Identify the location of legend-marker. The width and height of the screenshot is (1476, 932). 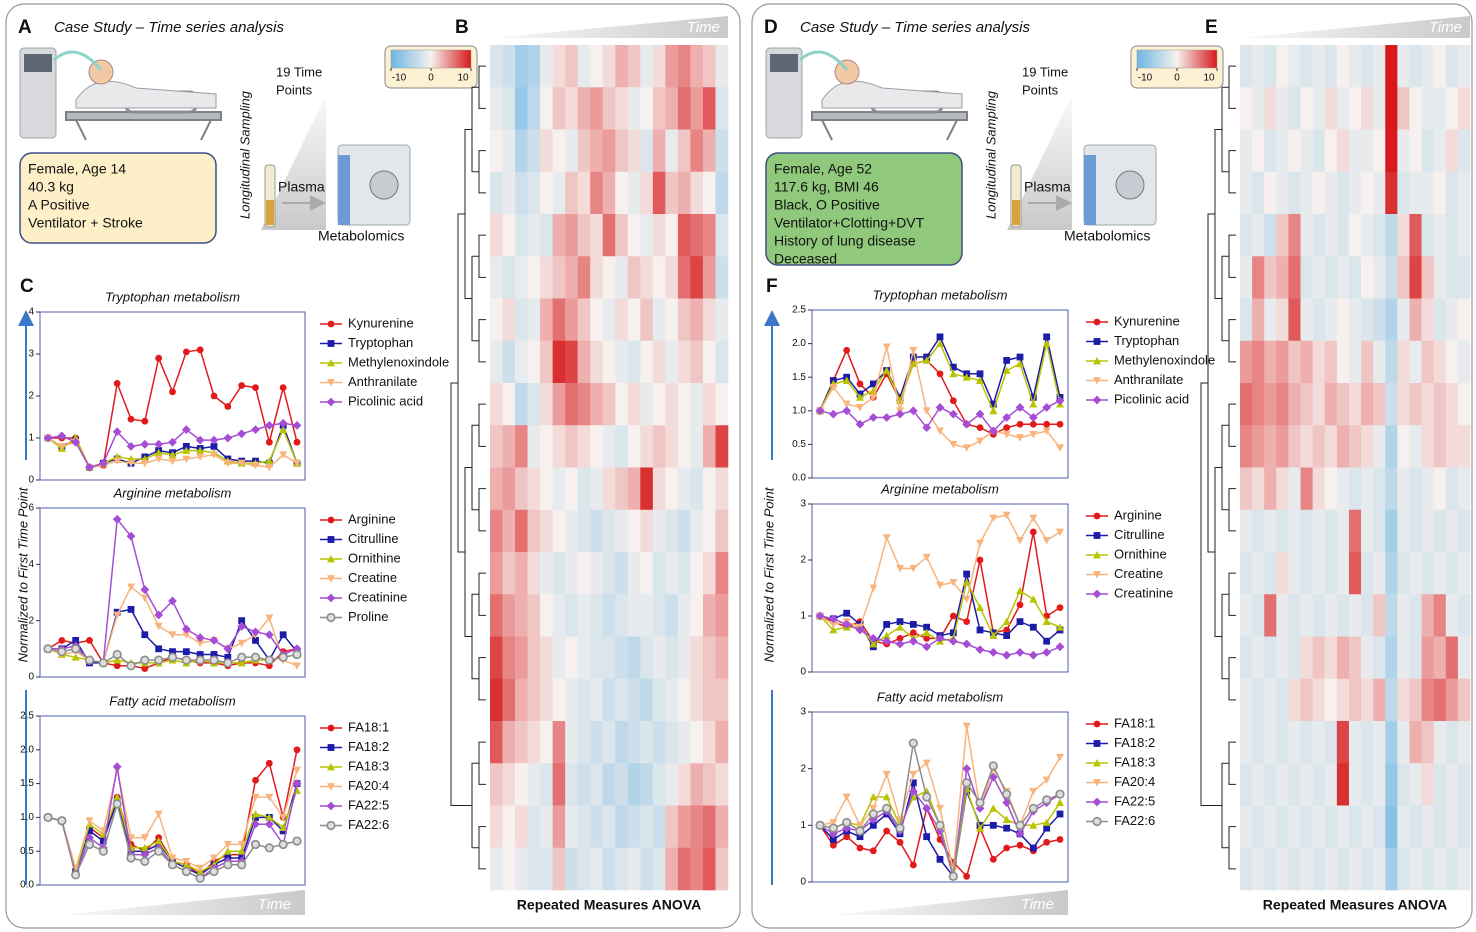
(1097, 594).